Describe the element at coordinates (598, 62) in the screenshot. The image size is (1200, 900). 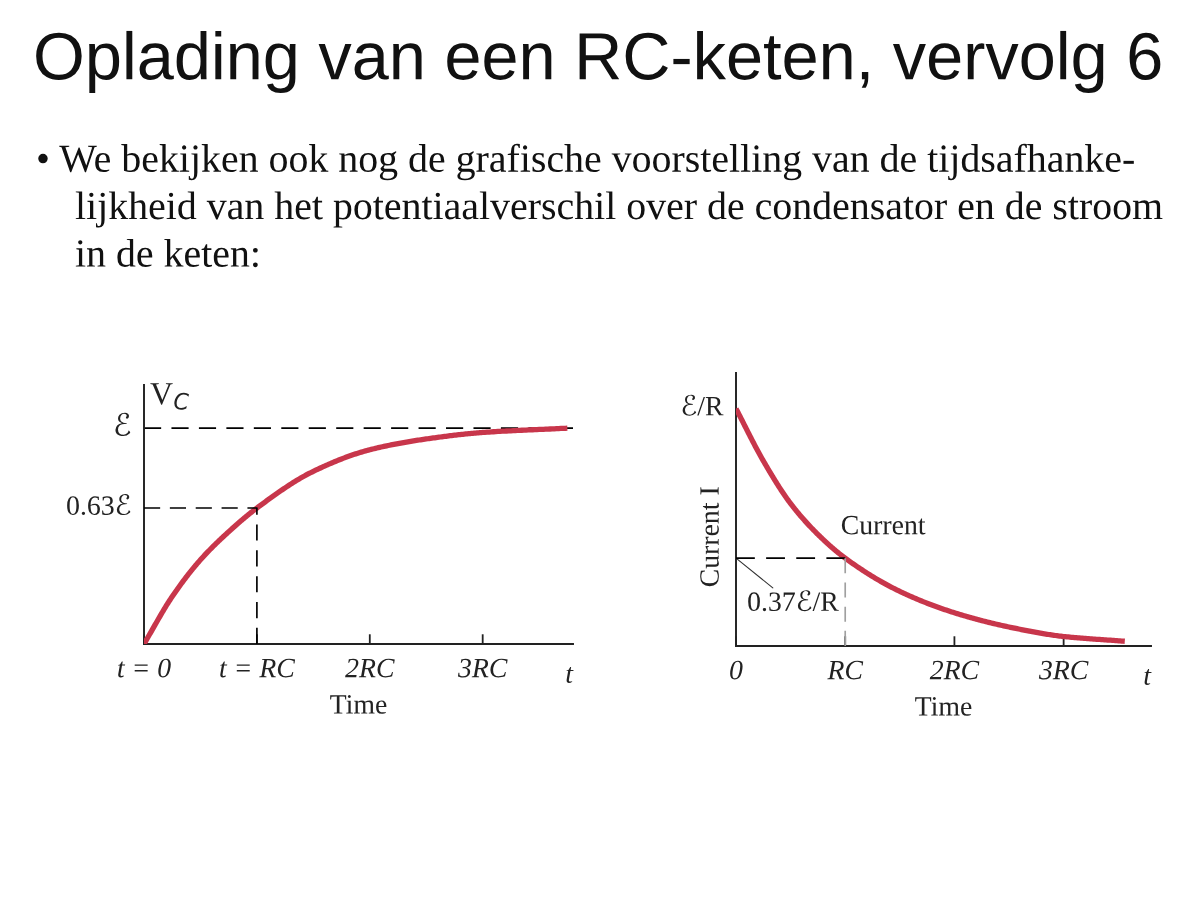
I see `chart-title: Oplading van een RC-keten, vervolg 6` at that location.